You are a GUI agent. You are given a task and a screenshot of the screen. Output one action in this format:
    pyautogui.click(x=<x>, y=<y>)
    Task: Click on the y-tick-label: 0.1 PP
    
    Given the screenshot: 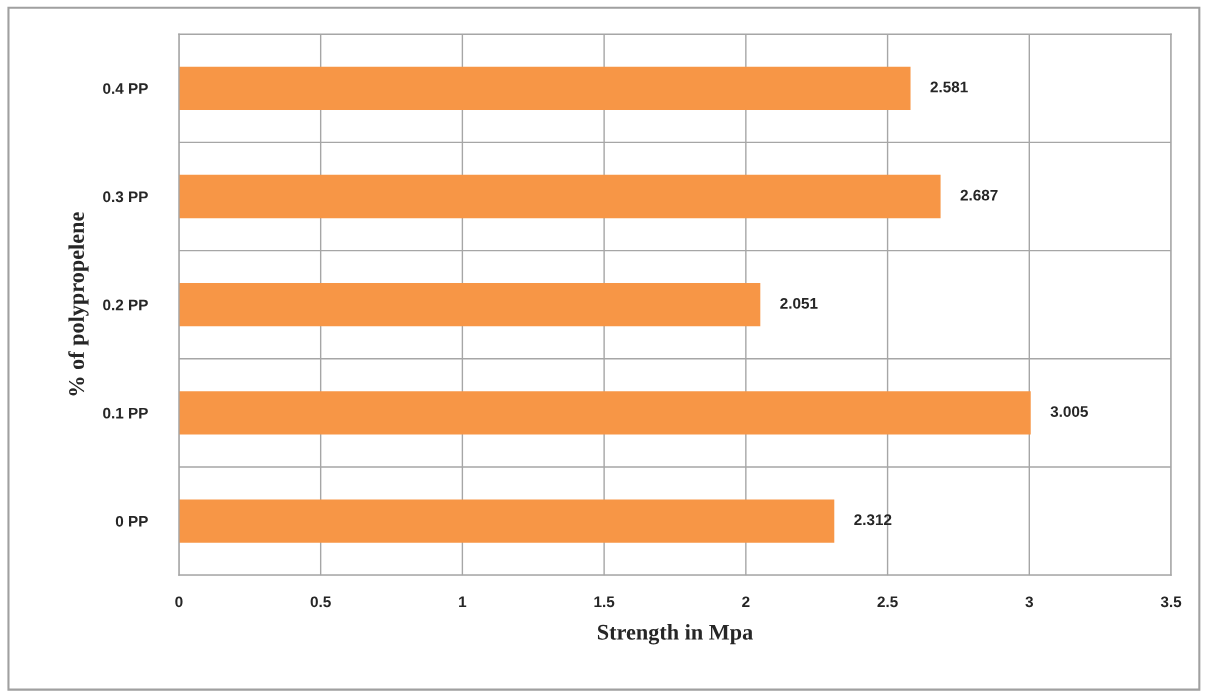 What is the action you would take?
    pyautogui.click(x=125, y=413)
    